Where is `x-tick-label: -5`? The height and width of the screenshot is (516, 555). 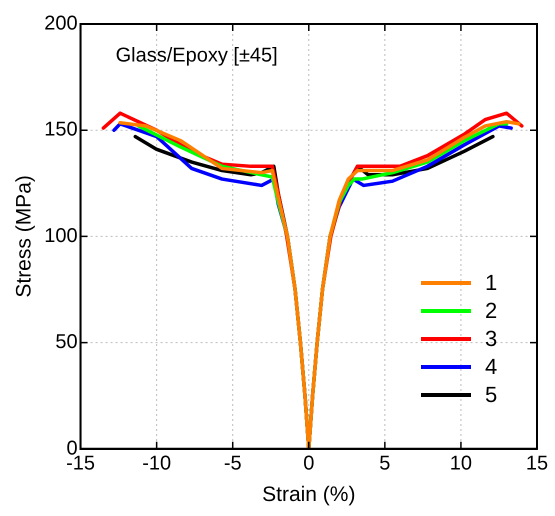
x-tick-label: -5 is located at coordinates (233, 463).